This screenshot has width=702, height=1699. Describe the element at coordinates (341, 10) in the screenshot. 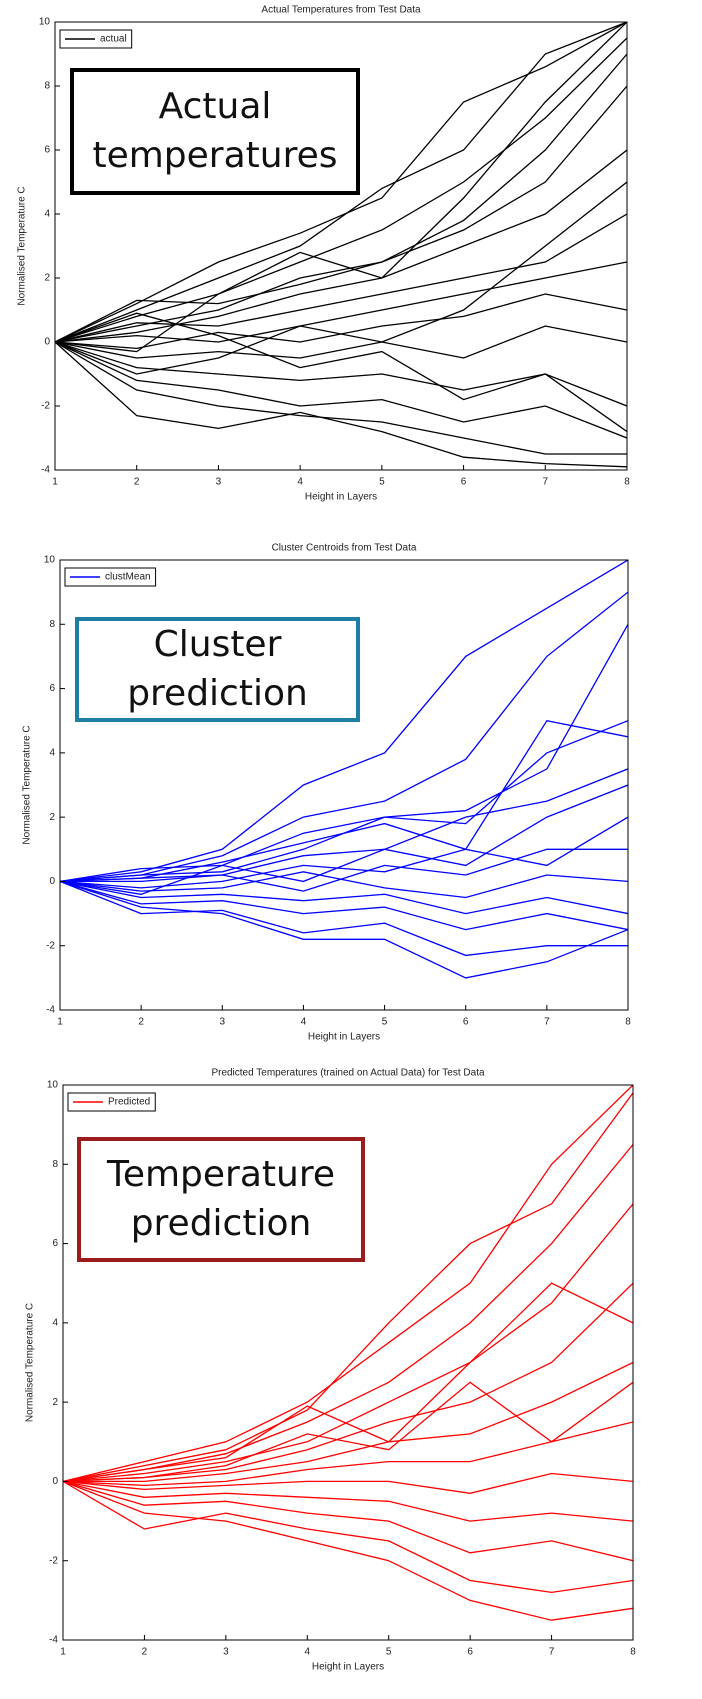

I see `chart-title: Actual Temperatures from Test Data` at that location.